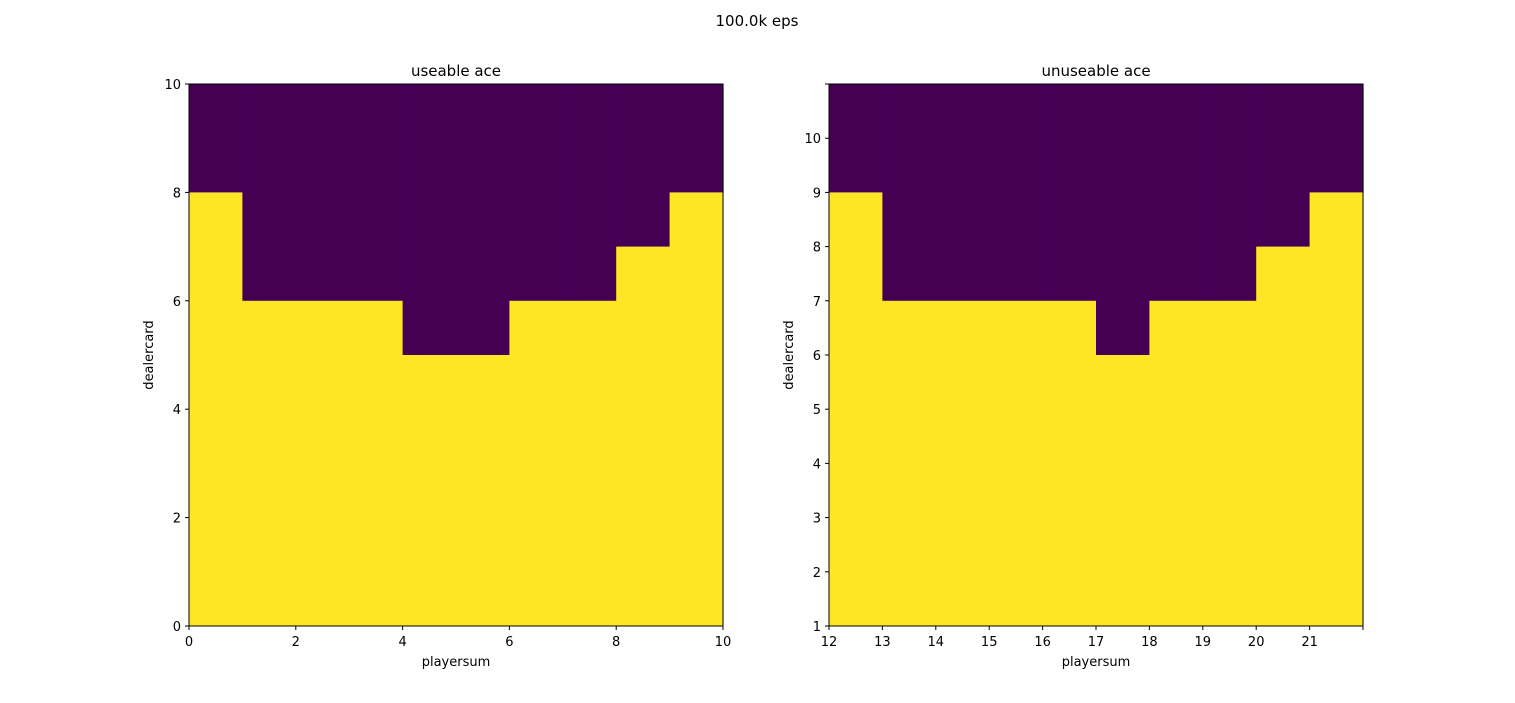 Image resolution: width=1515 pixels, height=703 pixels. What do you see at coordinates (1096, 642) in the screenshot?
I see `x-tick-label: 17` at bounding box center [1096, 642].